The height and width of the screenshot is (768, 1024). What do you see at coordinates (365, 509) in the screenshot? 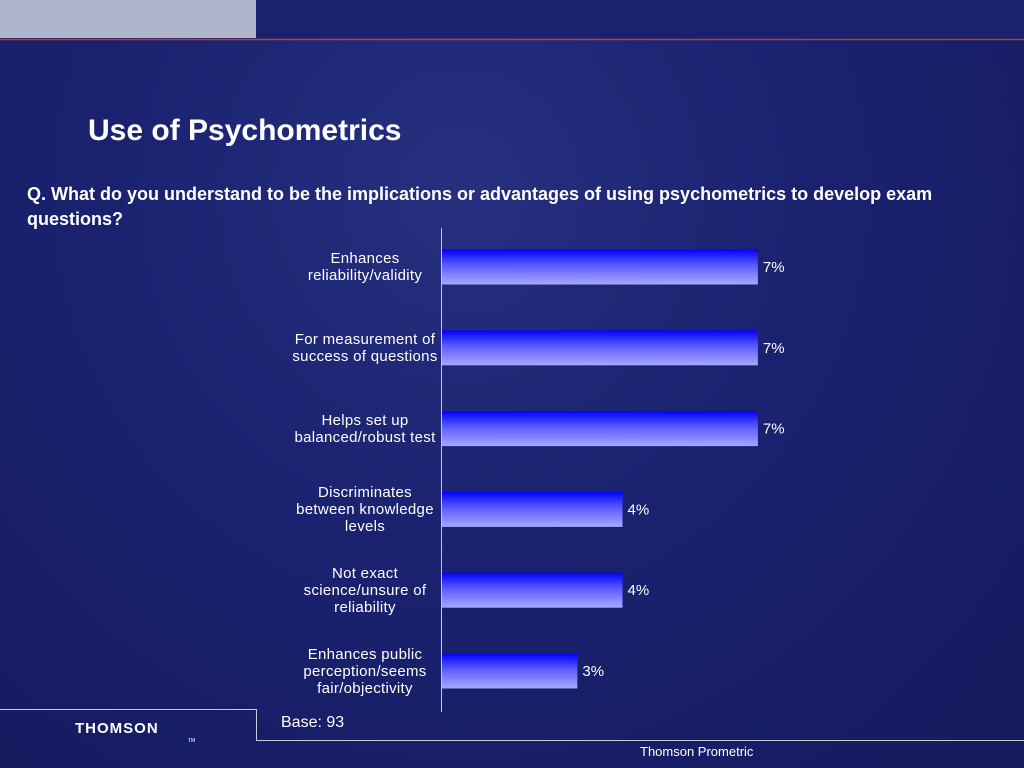
I see `y-tick-label: Discriminates between knowledge levels` at bounding box center [365, 509].